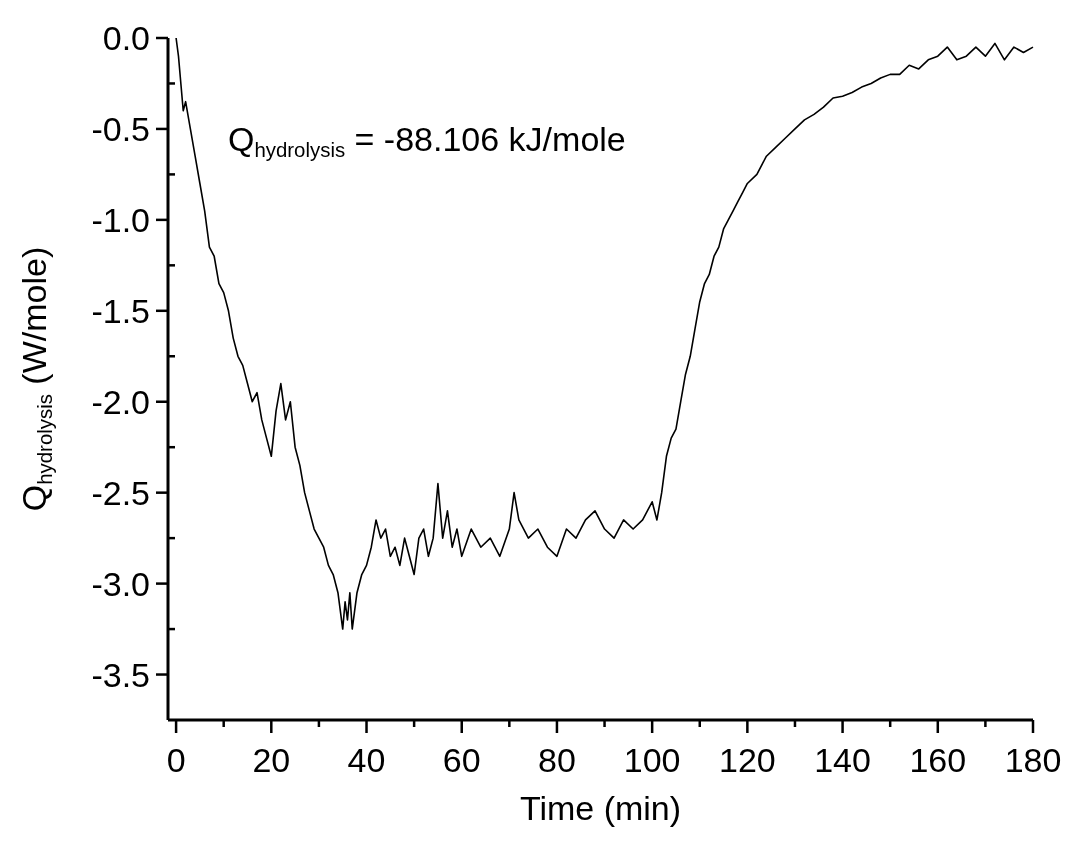  What do you see at coordinates (176, 760) in the screenshot?
I see `x-tick-label: 0` at bounding box center [176, 760].